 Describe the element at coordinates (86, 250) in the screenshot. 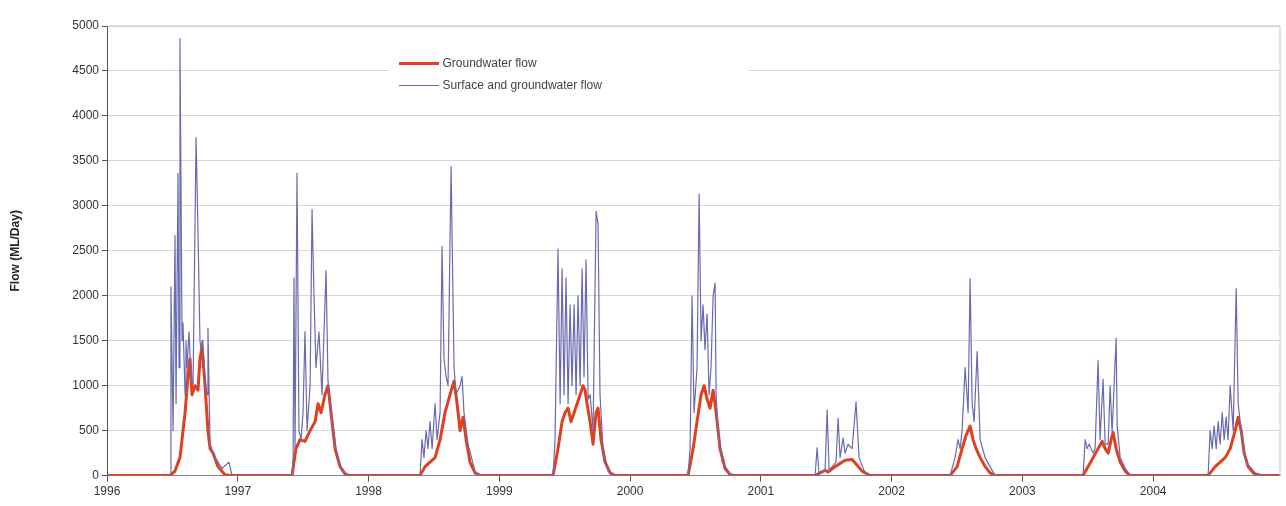

I see `y-tick-label: 2500` at that location.